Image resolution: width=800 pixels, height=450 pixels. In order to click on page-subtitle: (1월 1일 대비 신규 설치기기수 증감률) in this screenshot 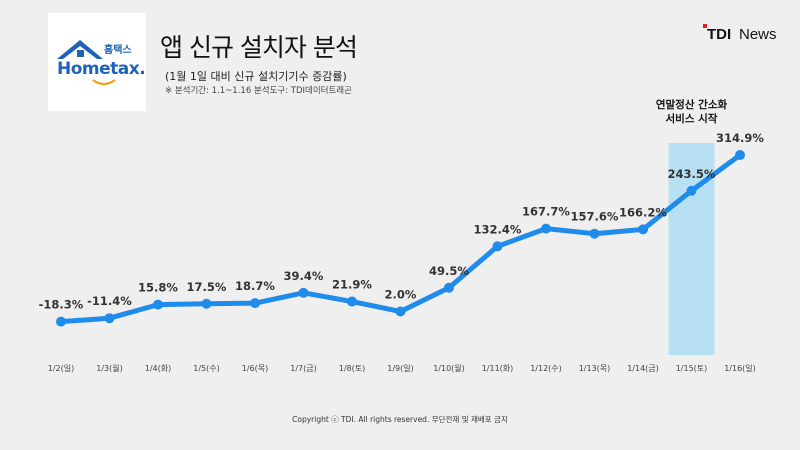, I will do `click(256, 76)`.